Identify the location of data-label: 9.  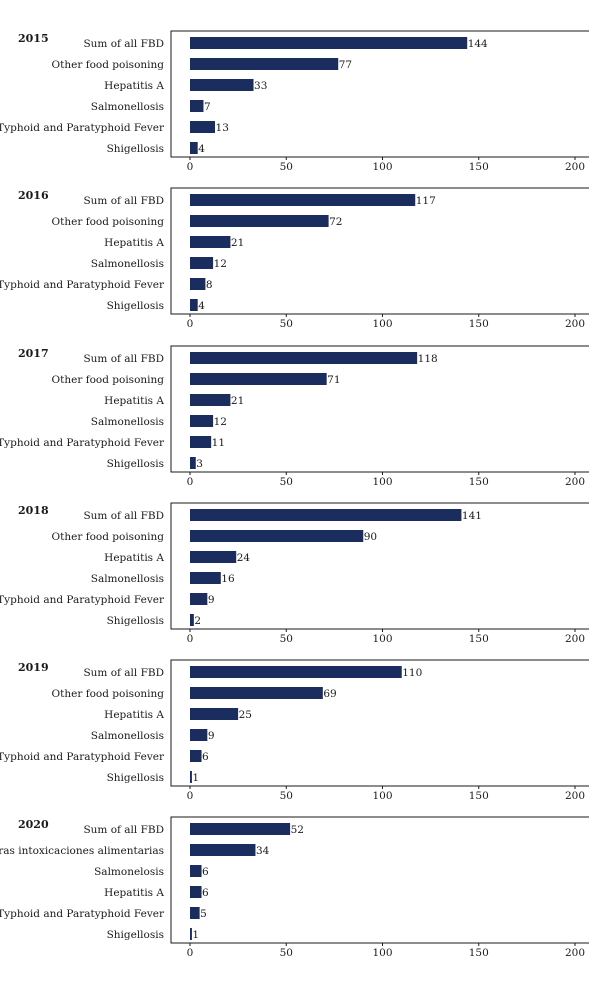
(211, 736).